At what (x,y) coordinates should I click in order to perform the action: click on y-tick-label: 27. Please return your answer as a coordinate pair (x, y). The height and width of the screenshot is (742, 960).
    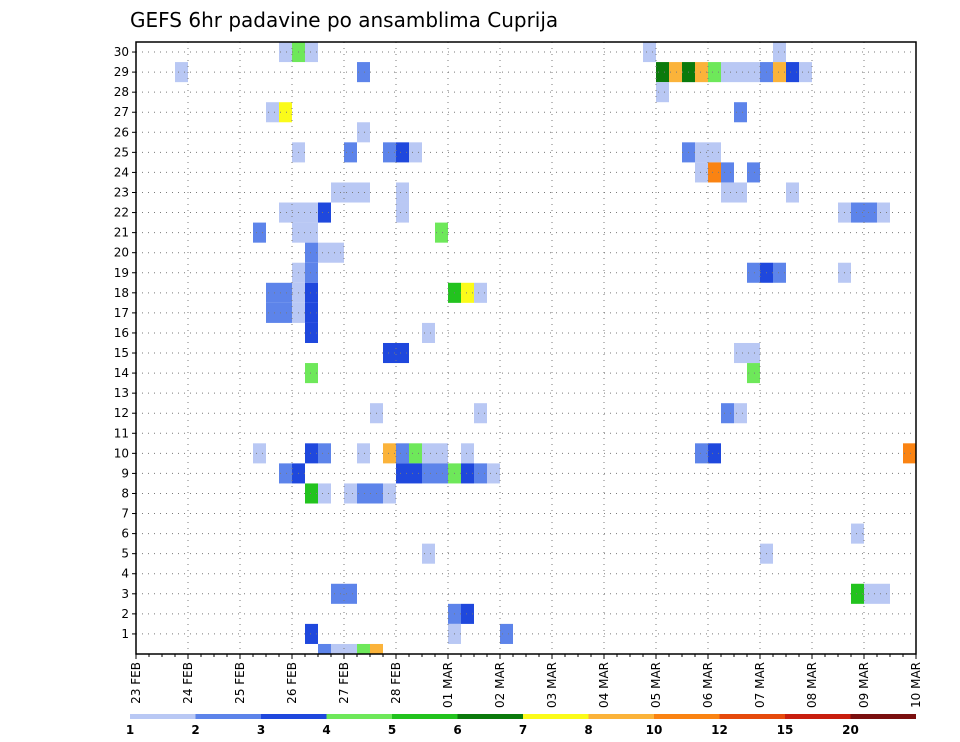
    Looking at the image, I should click on (121, 112).